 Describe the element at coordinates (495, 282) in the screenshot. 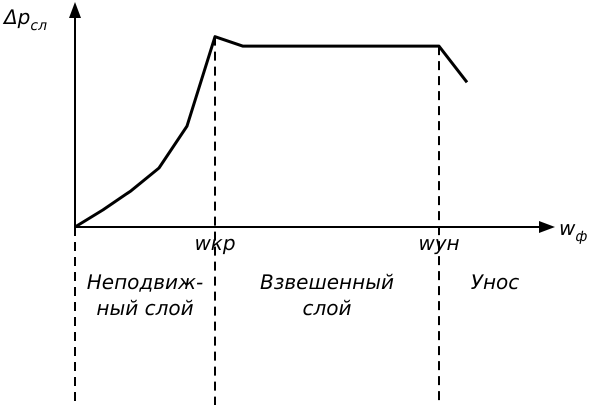

I see `text: Унос` at that location.